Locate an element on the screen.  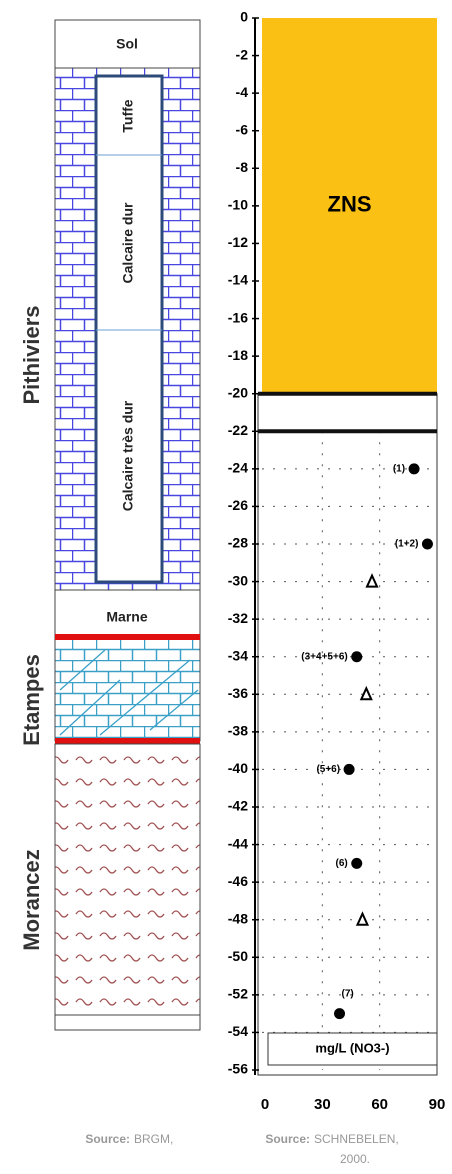
x-axis-label: mg/L (NO3-) is located at coordinates (352, 1047).